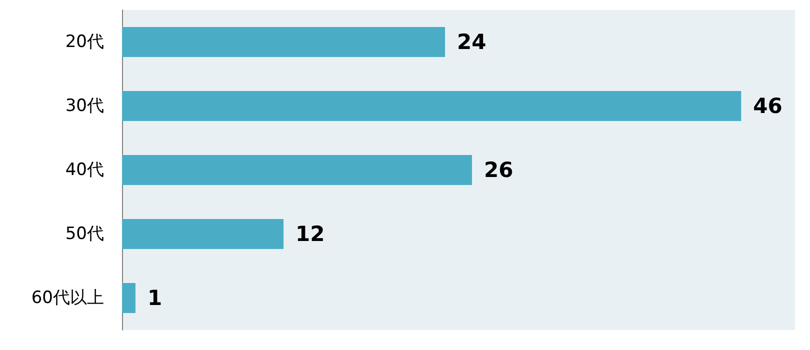 This screenshot has height=350, width=810. I want to click on data-label: 1, so click(154, 298).